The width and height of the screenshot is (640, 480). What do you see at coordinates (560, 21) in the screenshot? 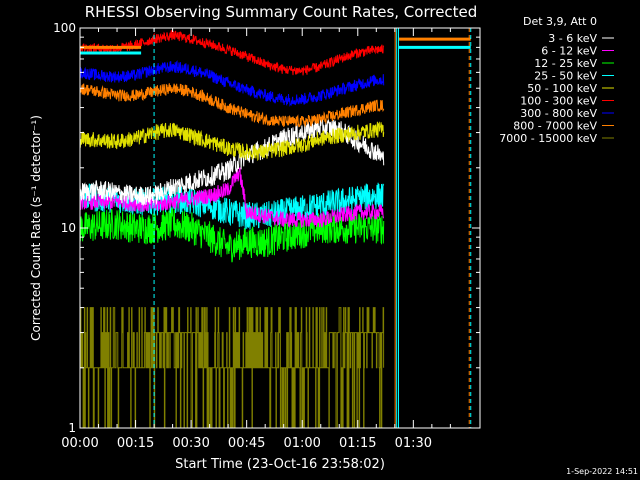
I see `legend-title: Det 3,9, Att 0` at bounding box center [560, 21].